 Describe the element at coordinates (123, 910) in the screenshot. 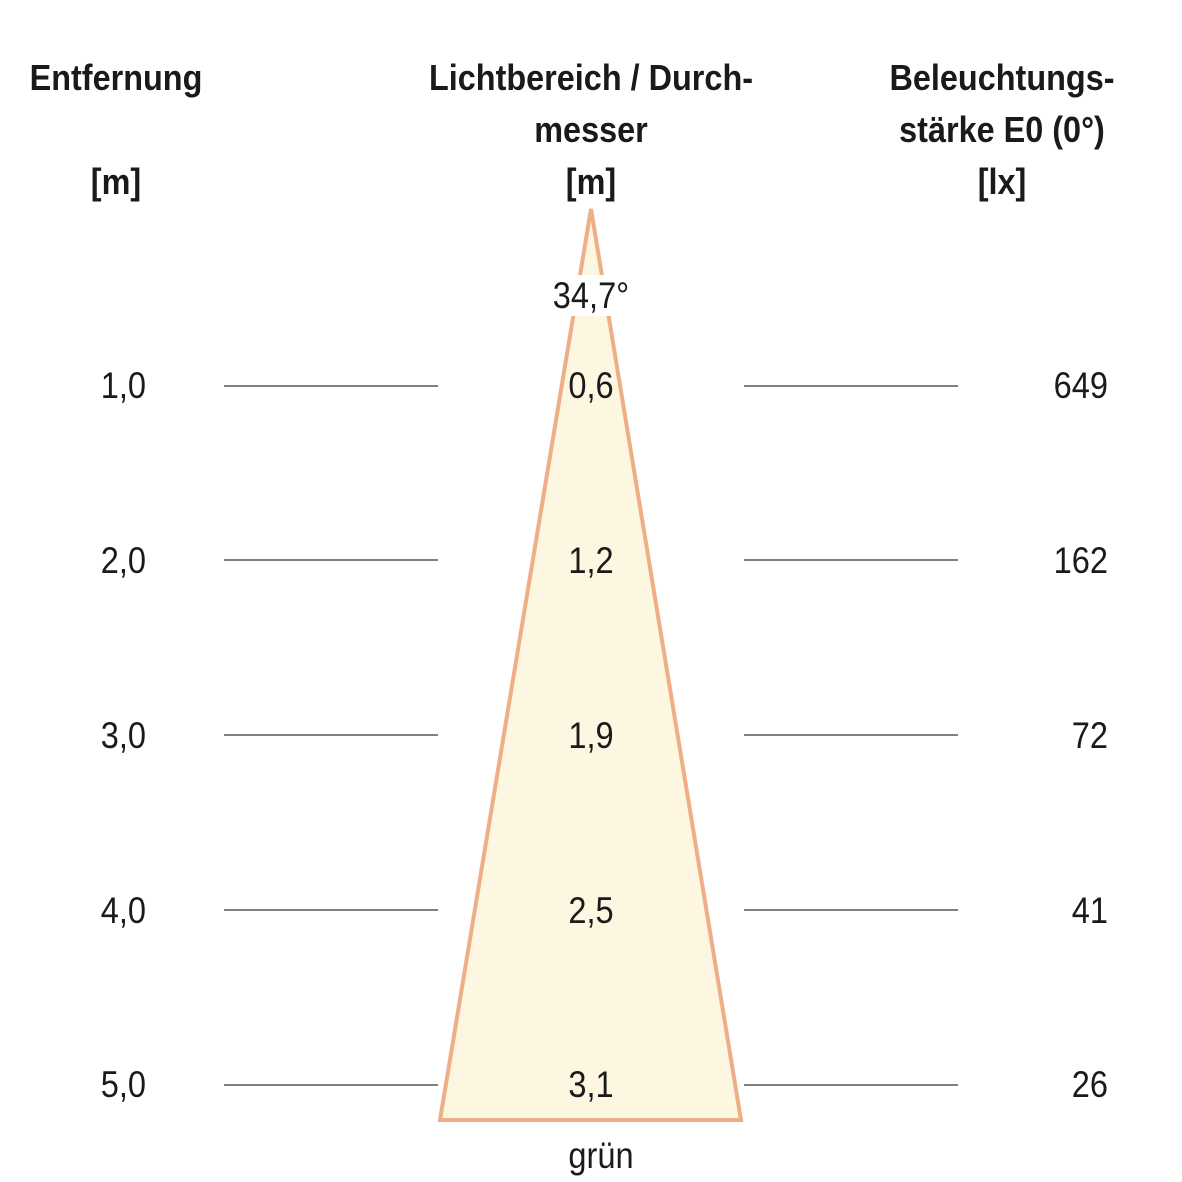

I see `distance-value: 4,0` at that location.